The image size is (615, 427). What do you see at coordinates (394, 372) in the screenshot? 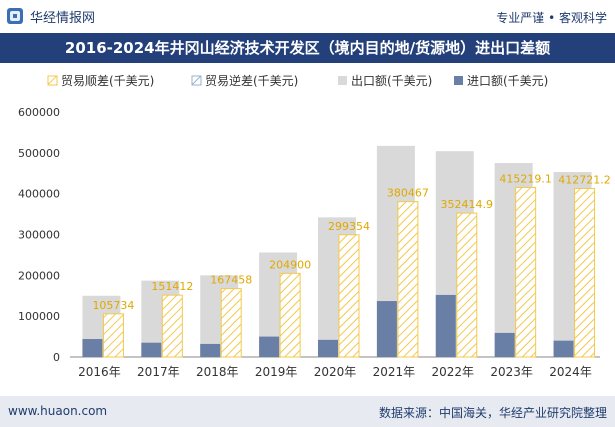
I see `x-tick-label: 2021年` at bounding box center [394, 372].